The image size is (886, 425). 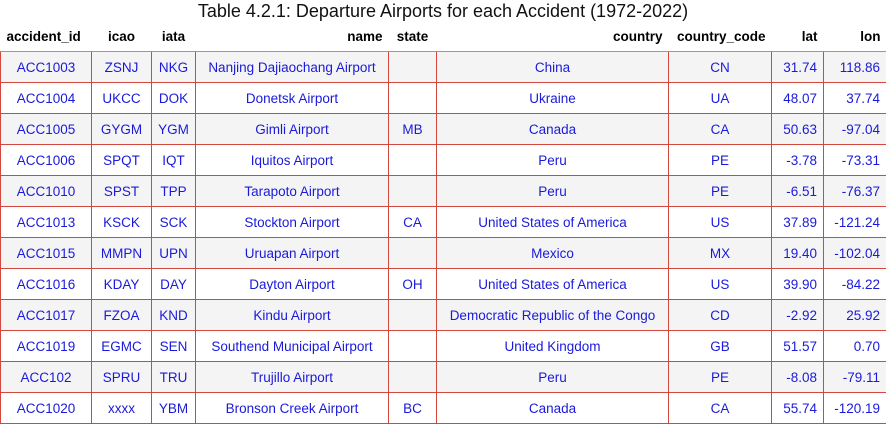 What do you see at coordinates (46, 408) in the screenshot?
I see `cell-accident-id: ACC1020` at bounding box center [46, 408].